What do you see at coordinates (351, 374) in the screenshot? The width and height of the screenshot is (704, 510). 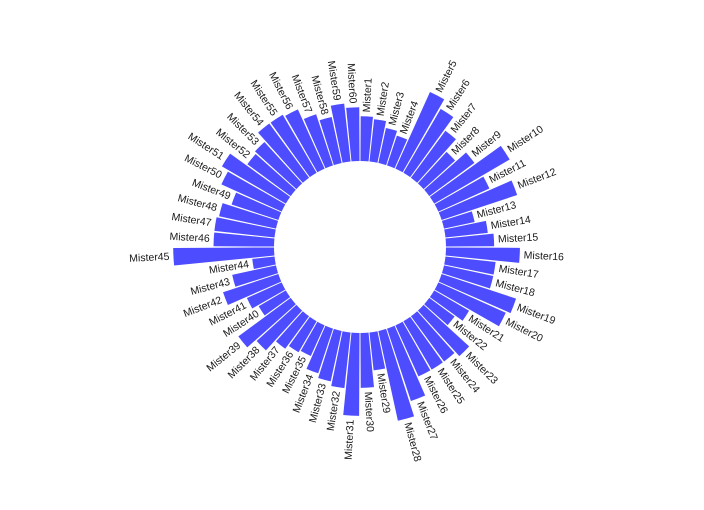 I see `bar-mister31` at bounding box center [351, 374].